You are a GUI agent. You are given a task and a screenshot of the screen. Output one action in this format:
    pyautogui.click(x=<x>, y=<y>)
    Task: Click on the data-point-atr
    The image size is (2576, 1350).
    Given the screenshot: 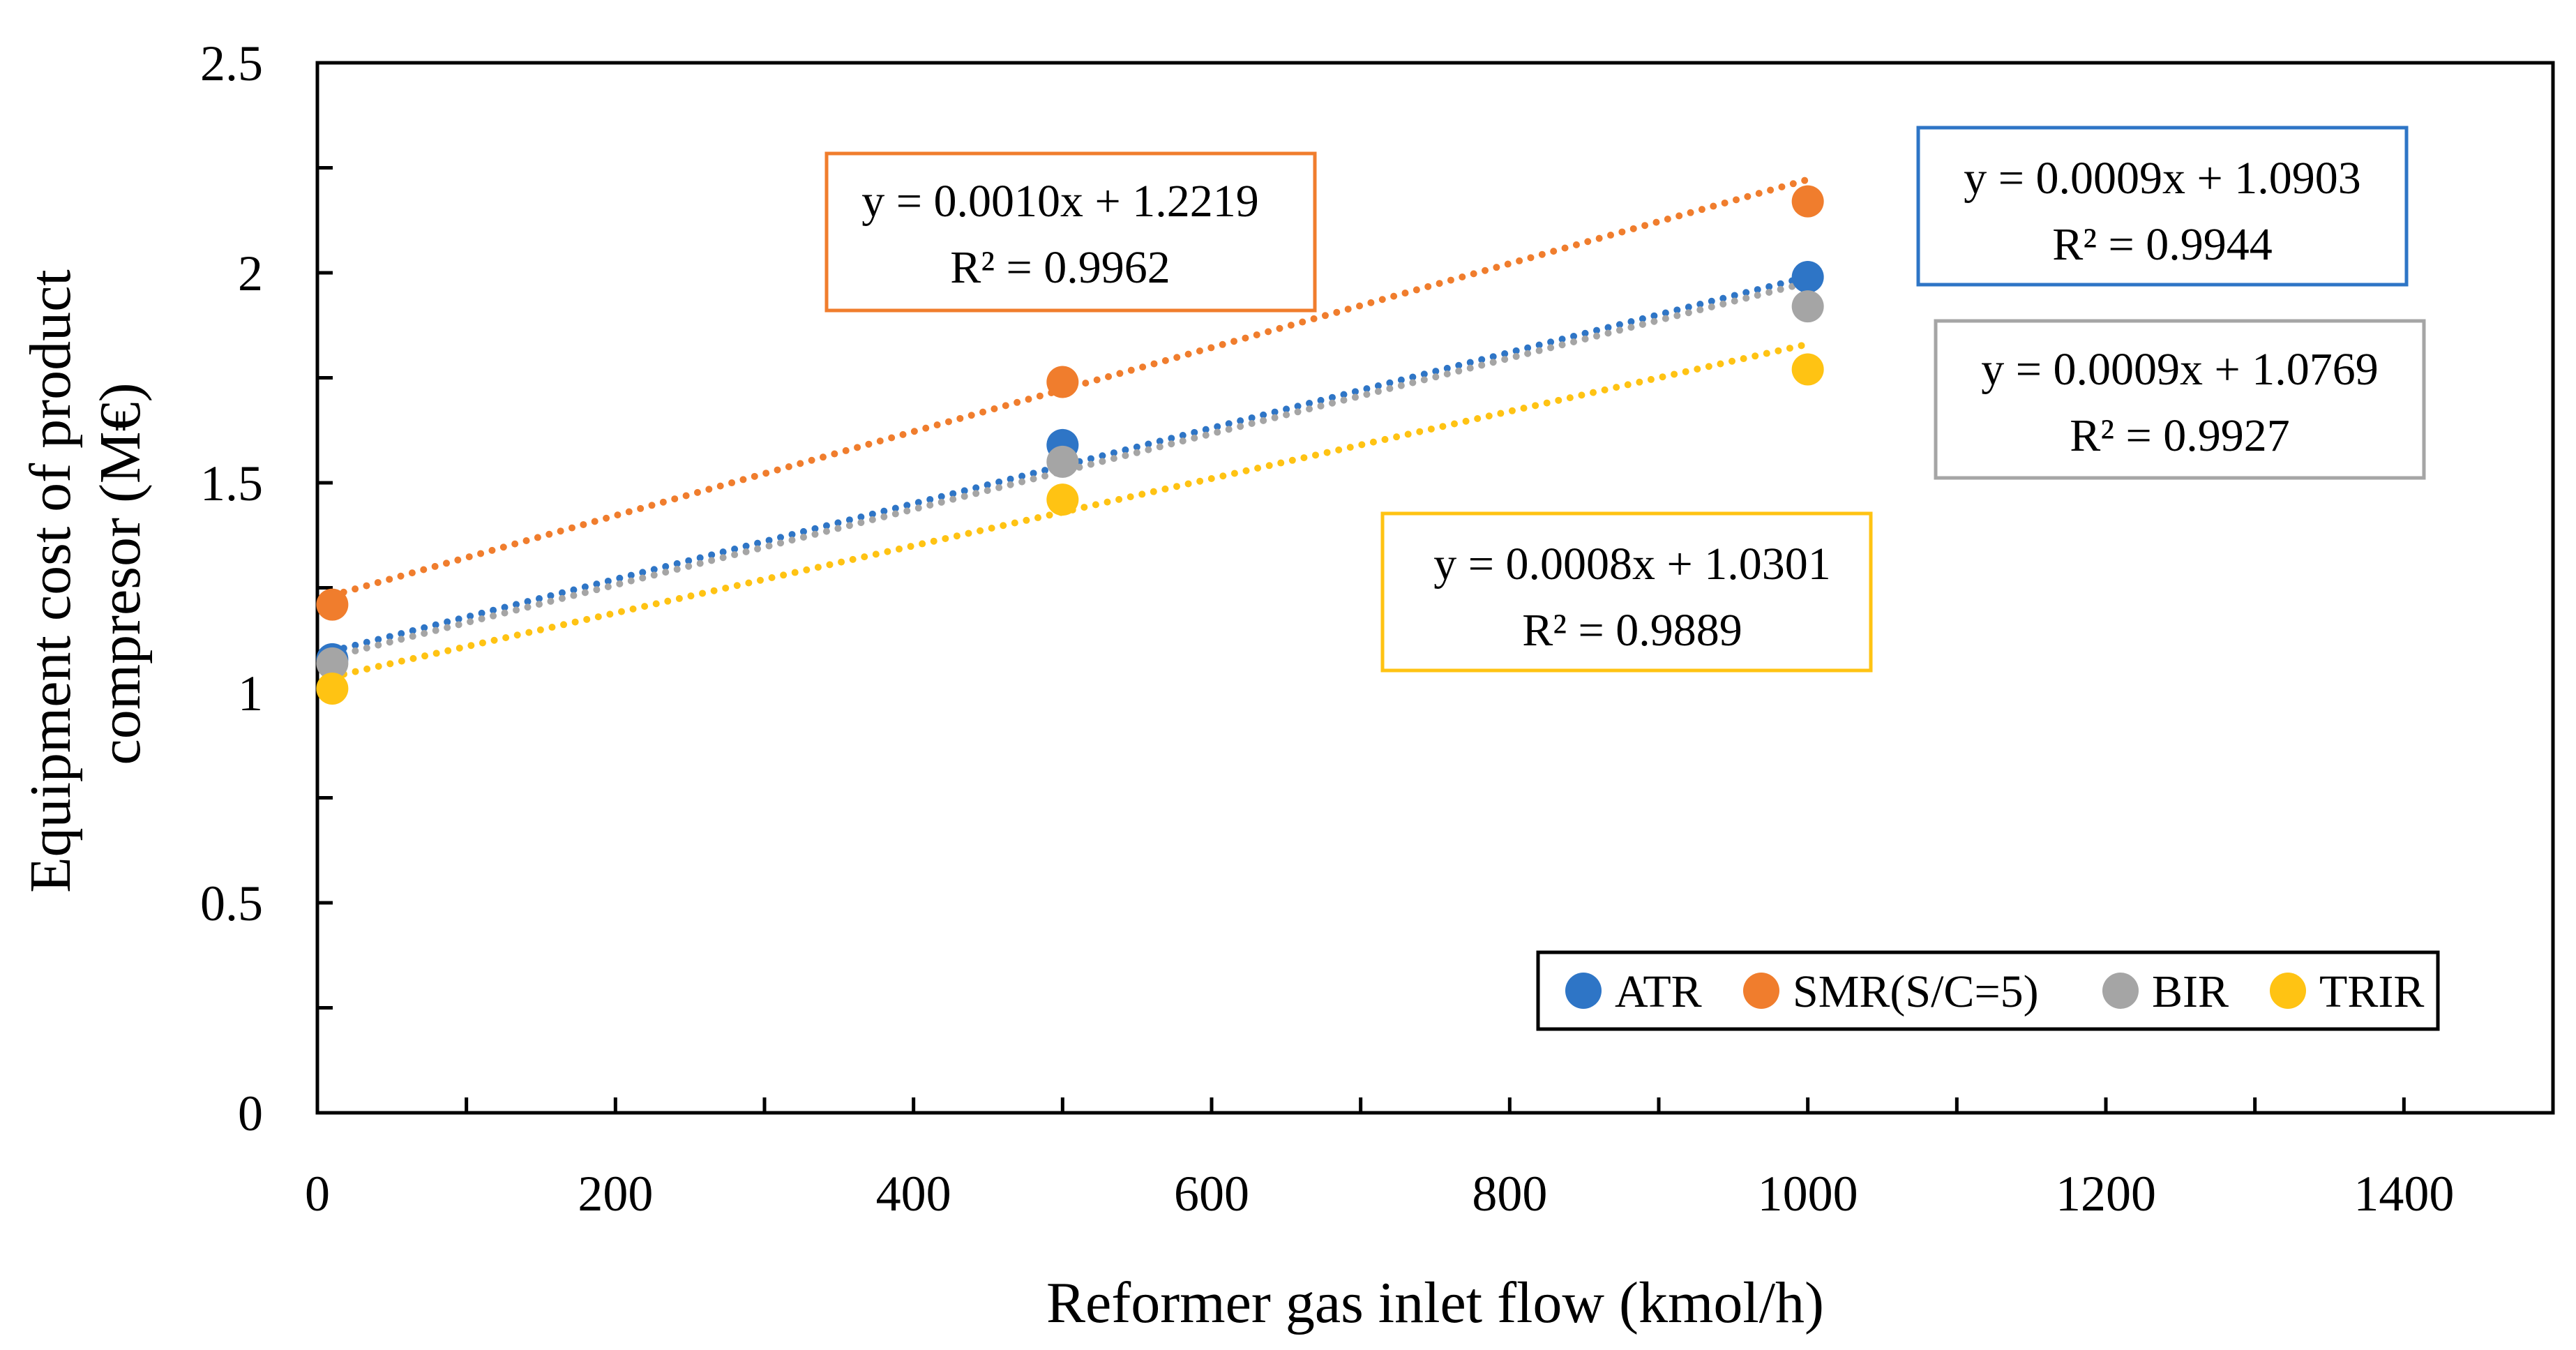 What is the action you would take?
    pyautogui.click(x=1807, y=277)
    